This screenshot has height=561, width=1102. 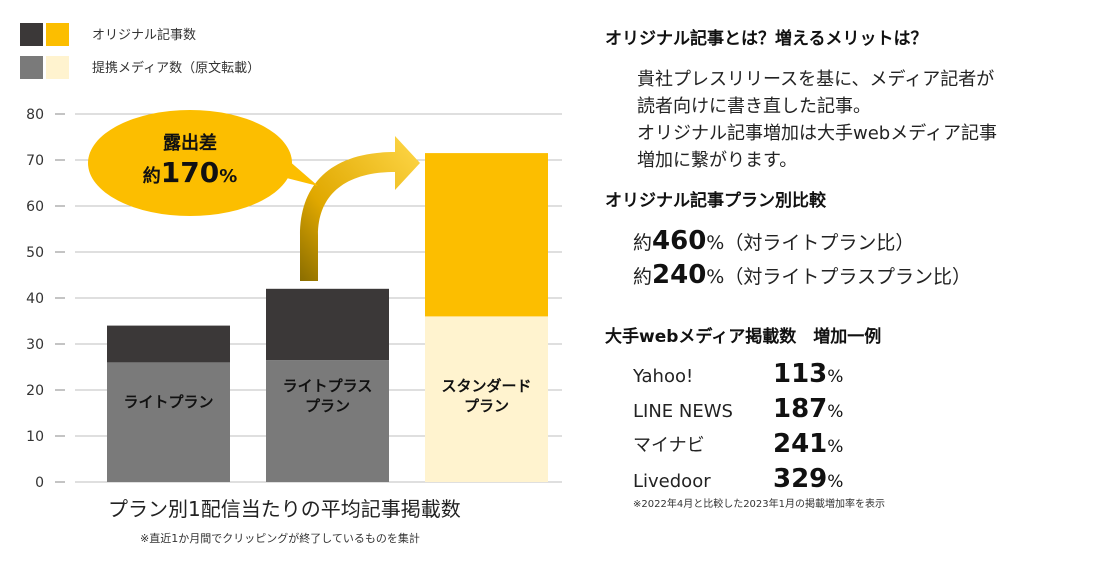 I want to click on media-name: Livedoor, so click(x=672, y=481).